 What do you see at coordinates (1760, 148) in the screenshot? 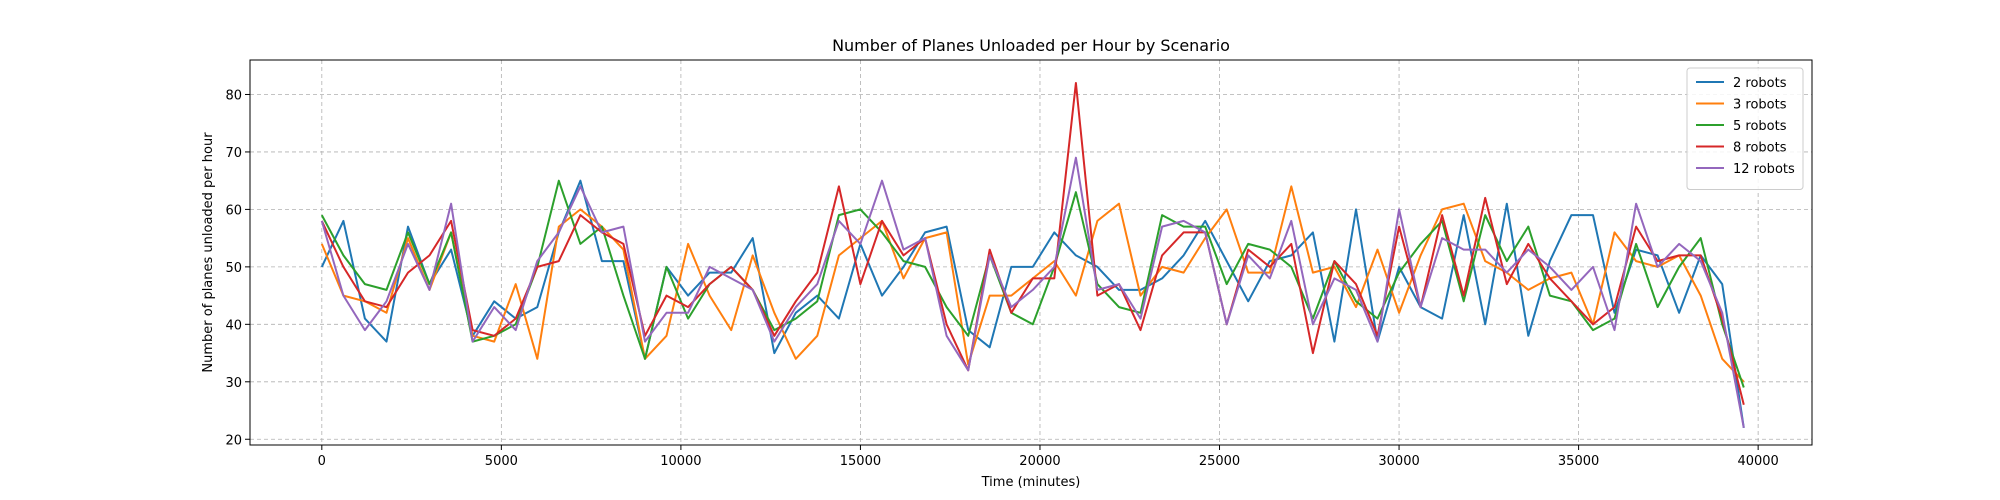
I see `legend-label: 8 robots` at bounding box center [1760, 148].